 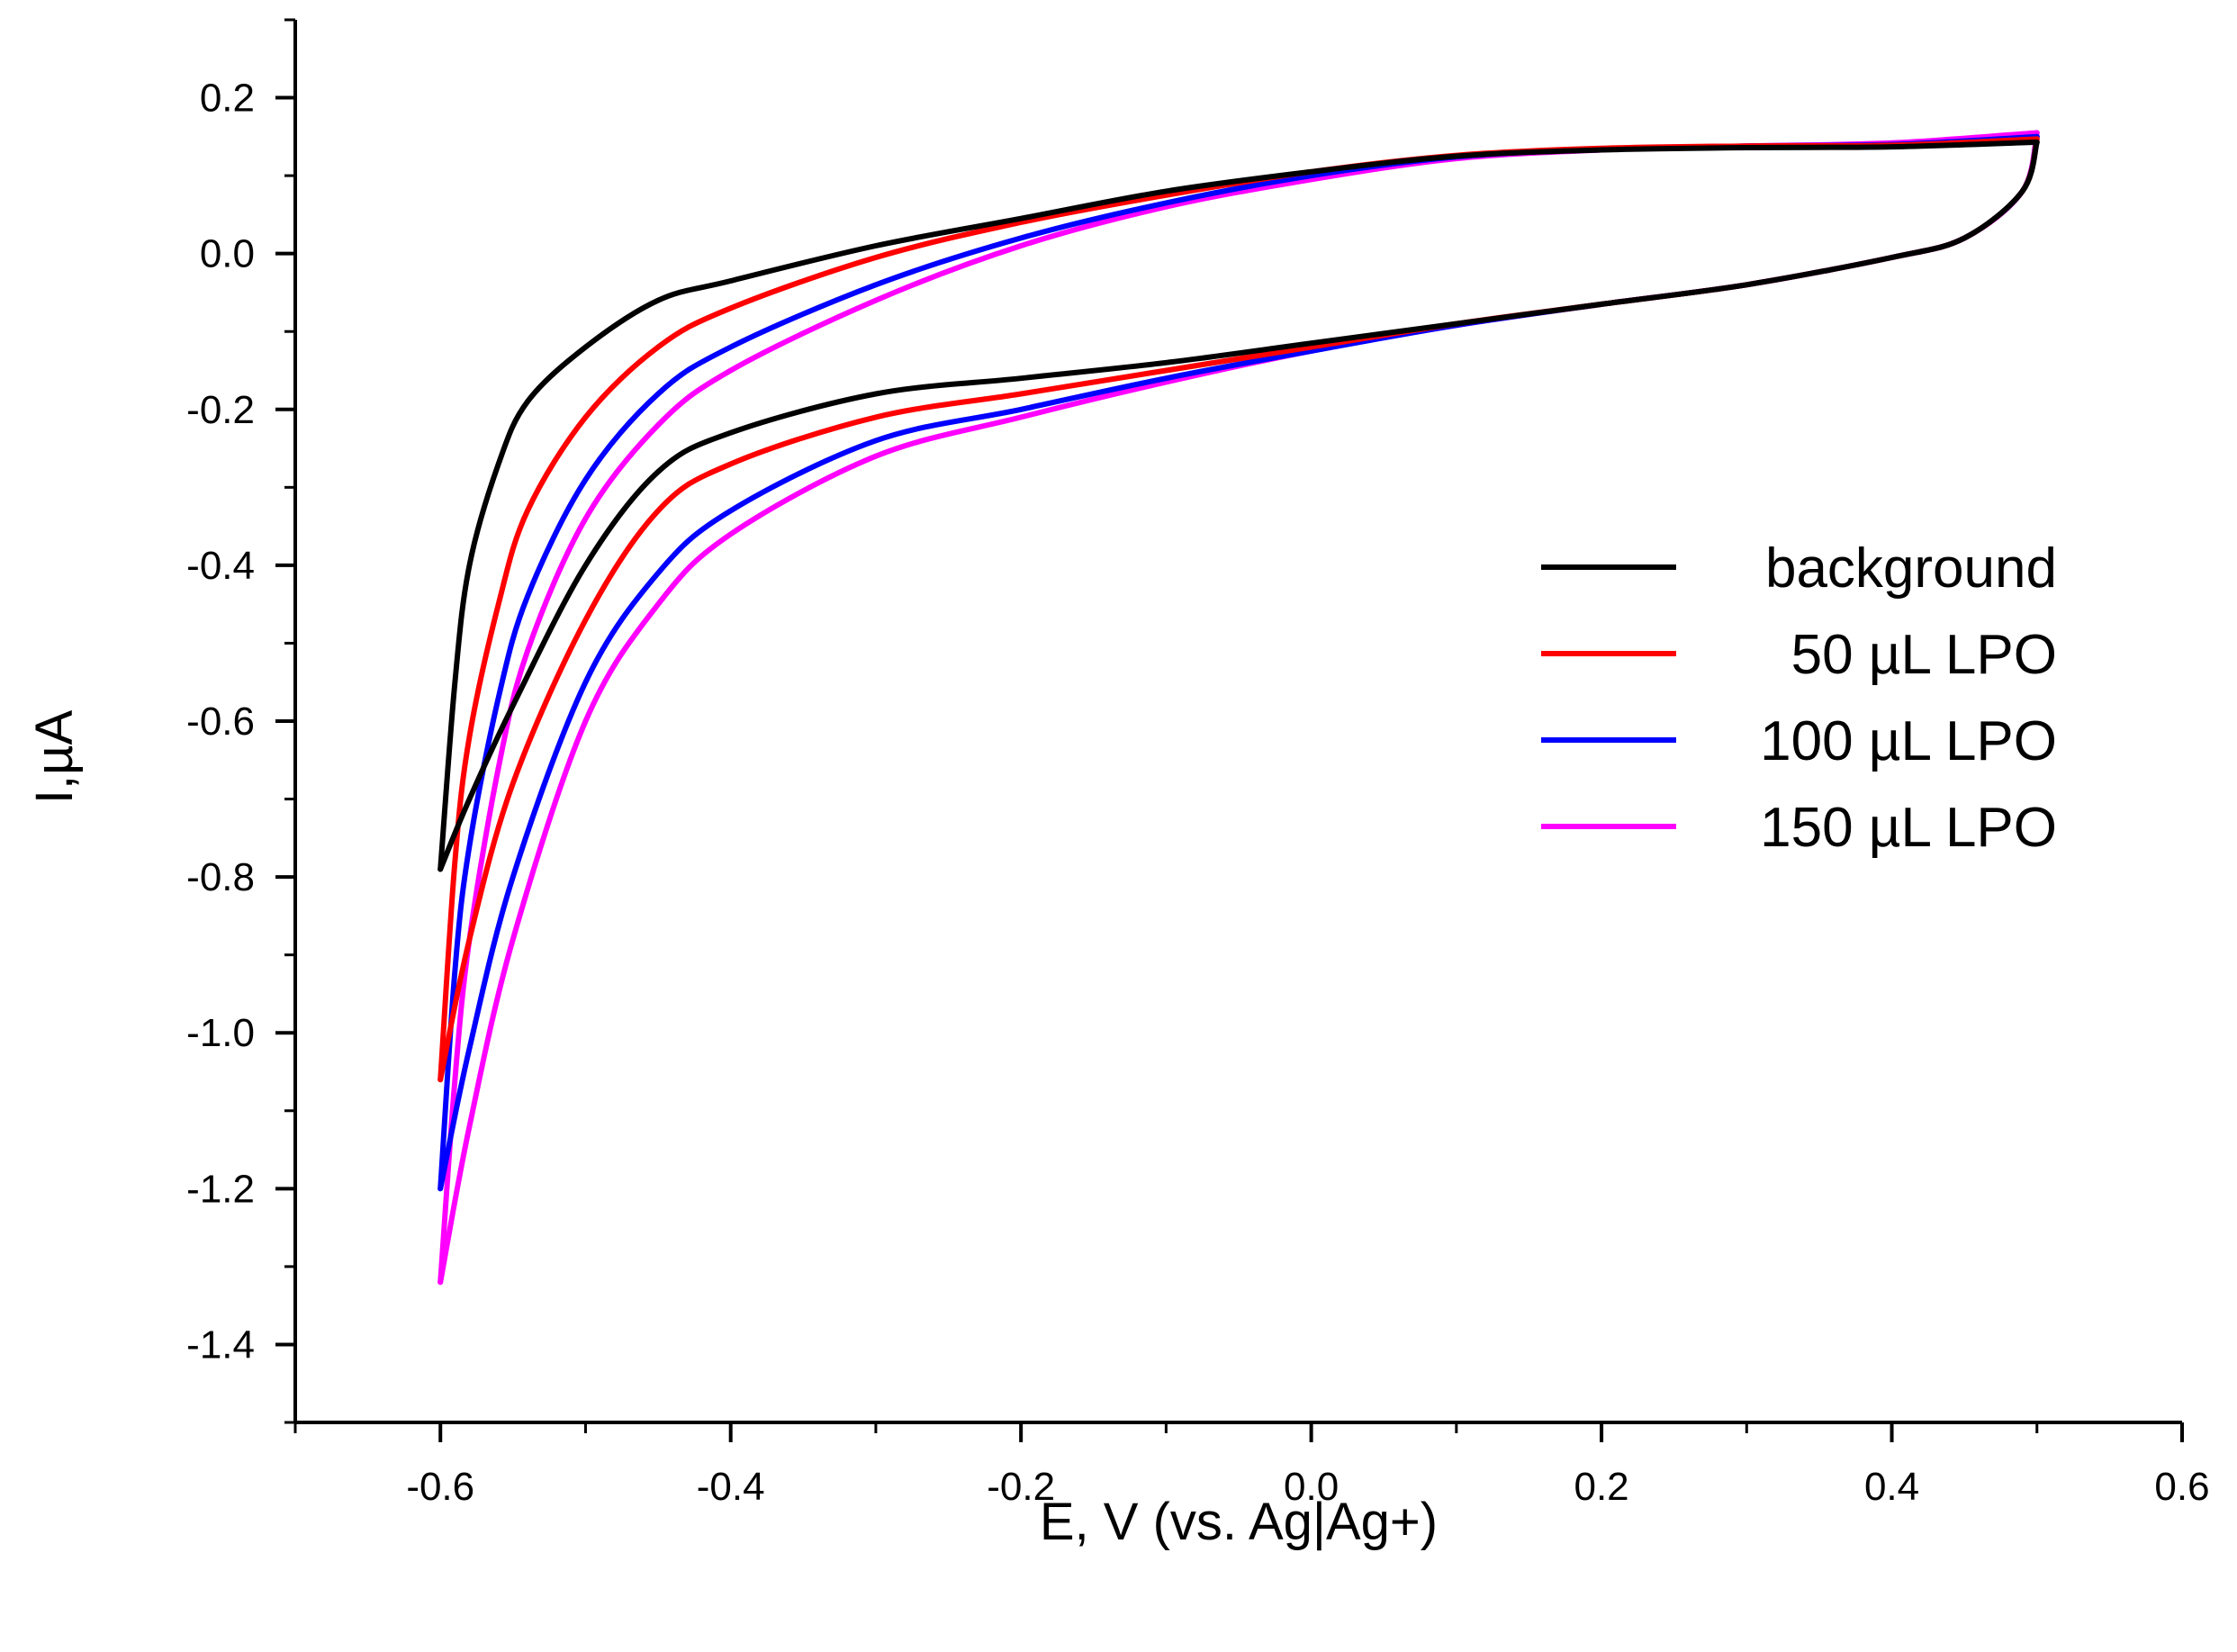 What do you see at coordinates (1908, 828) in the screenshot?
I see `legend-label: 150 µL LPO` at bounding box center [1908, 828].